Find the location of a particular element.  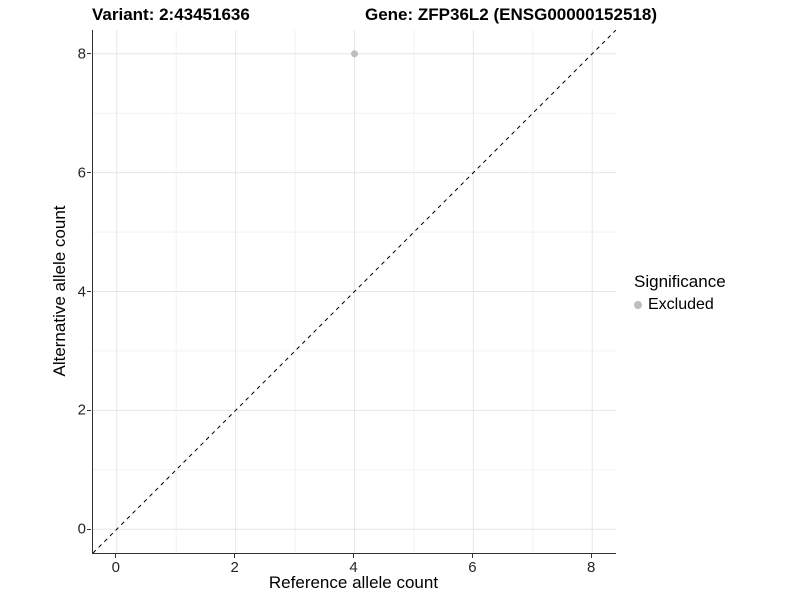

variant-title: Variant: 2:43451636 is located at coordinates (171, 14).